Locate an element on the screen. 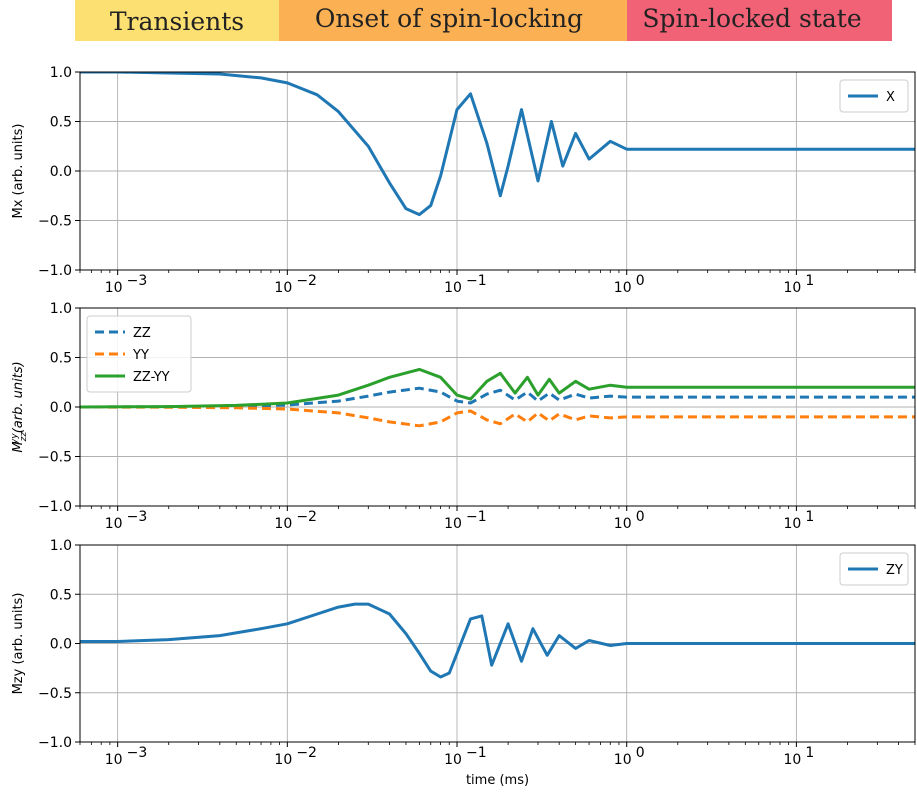 Image resolution: width=917 pixels, height=794 pixels. x-axis-label: time (ms) is located at coordinates (497, 780).